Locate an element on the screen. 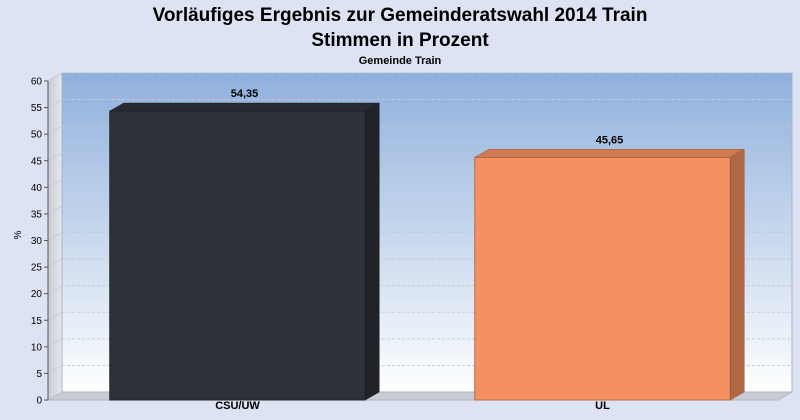 This screenshot has height=420, width=800. y-tick-label: 0 is located at coordinates (39, 401).